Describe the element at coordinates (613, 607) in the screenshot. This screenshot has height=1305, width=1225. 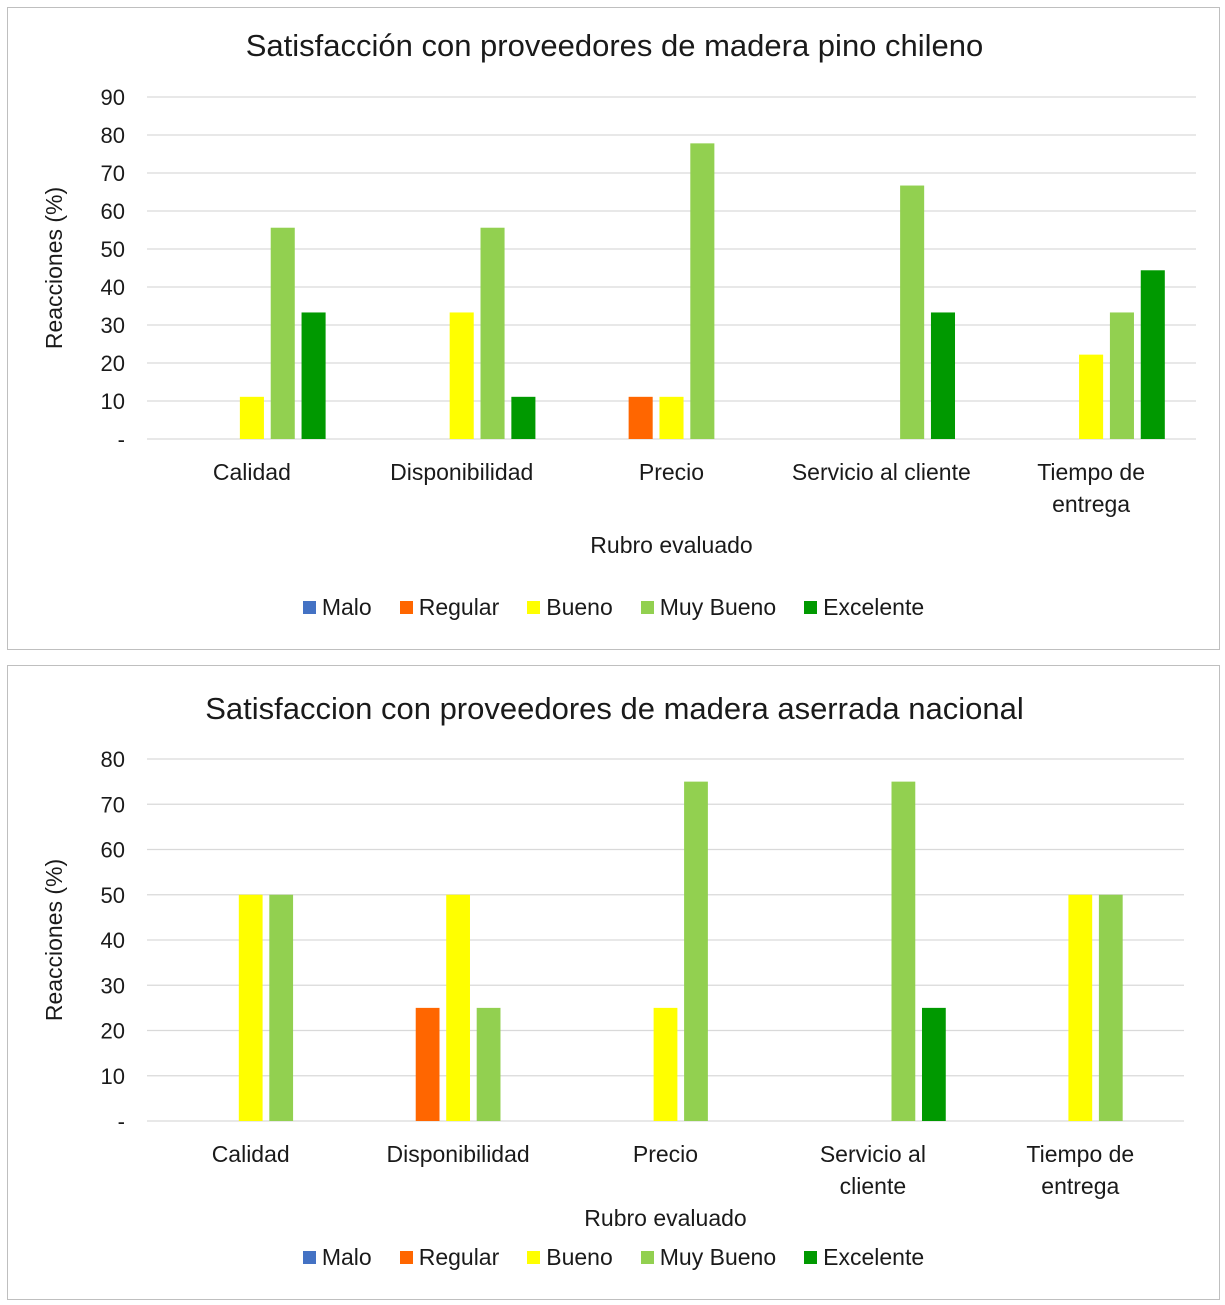
I see `legend-pino-chileno: Malo Regular Bueno Muy Bueno Excelente` at that location.